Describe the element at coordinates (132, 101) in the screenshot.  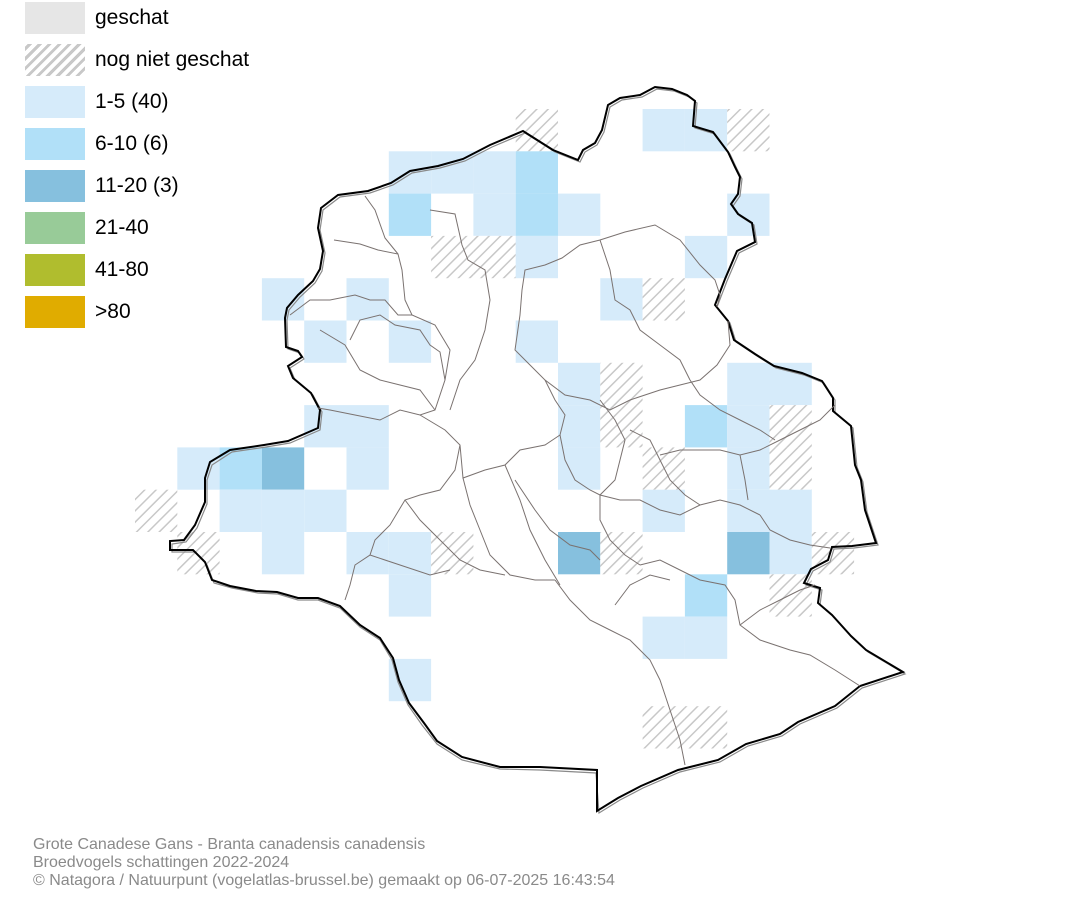
I see `legend-label: 1-5 (40)` at that location.